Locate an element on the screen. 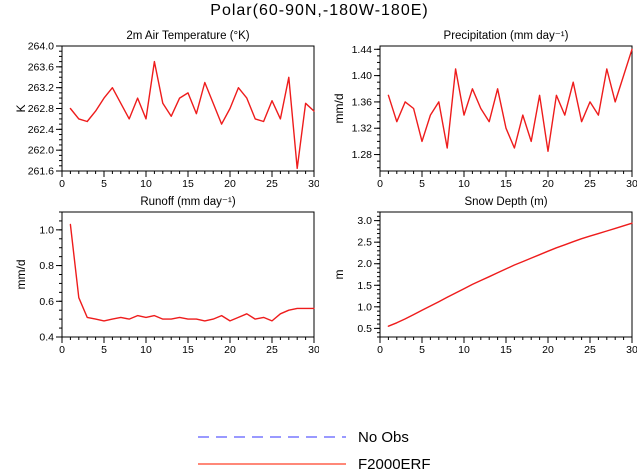 The width and height of the screenshot is (639, 476). svg-text: 0.5 is located at coordinates (364, 329).